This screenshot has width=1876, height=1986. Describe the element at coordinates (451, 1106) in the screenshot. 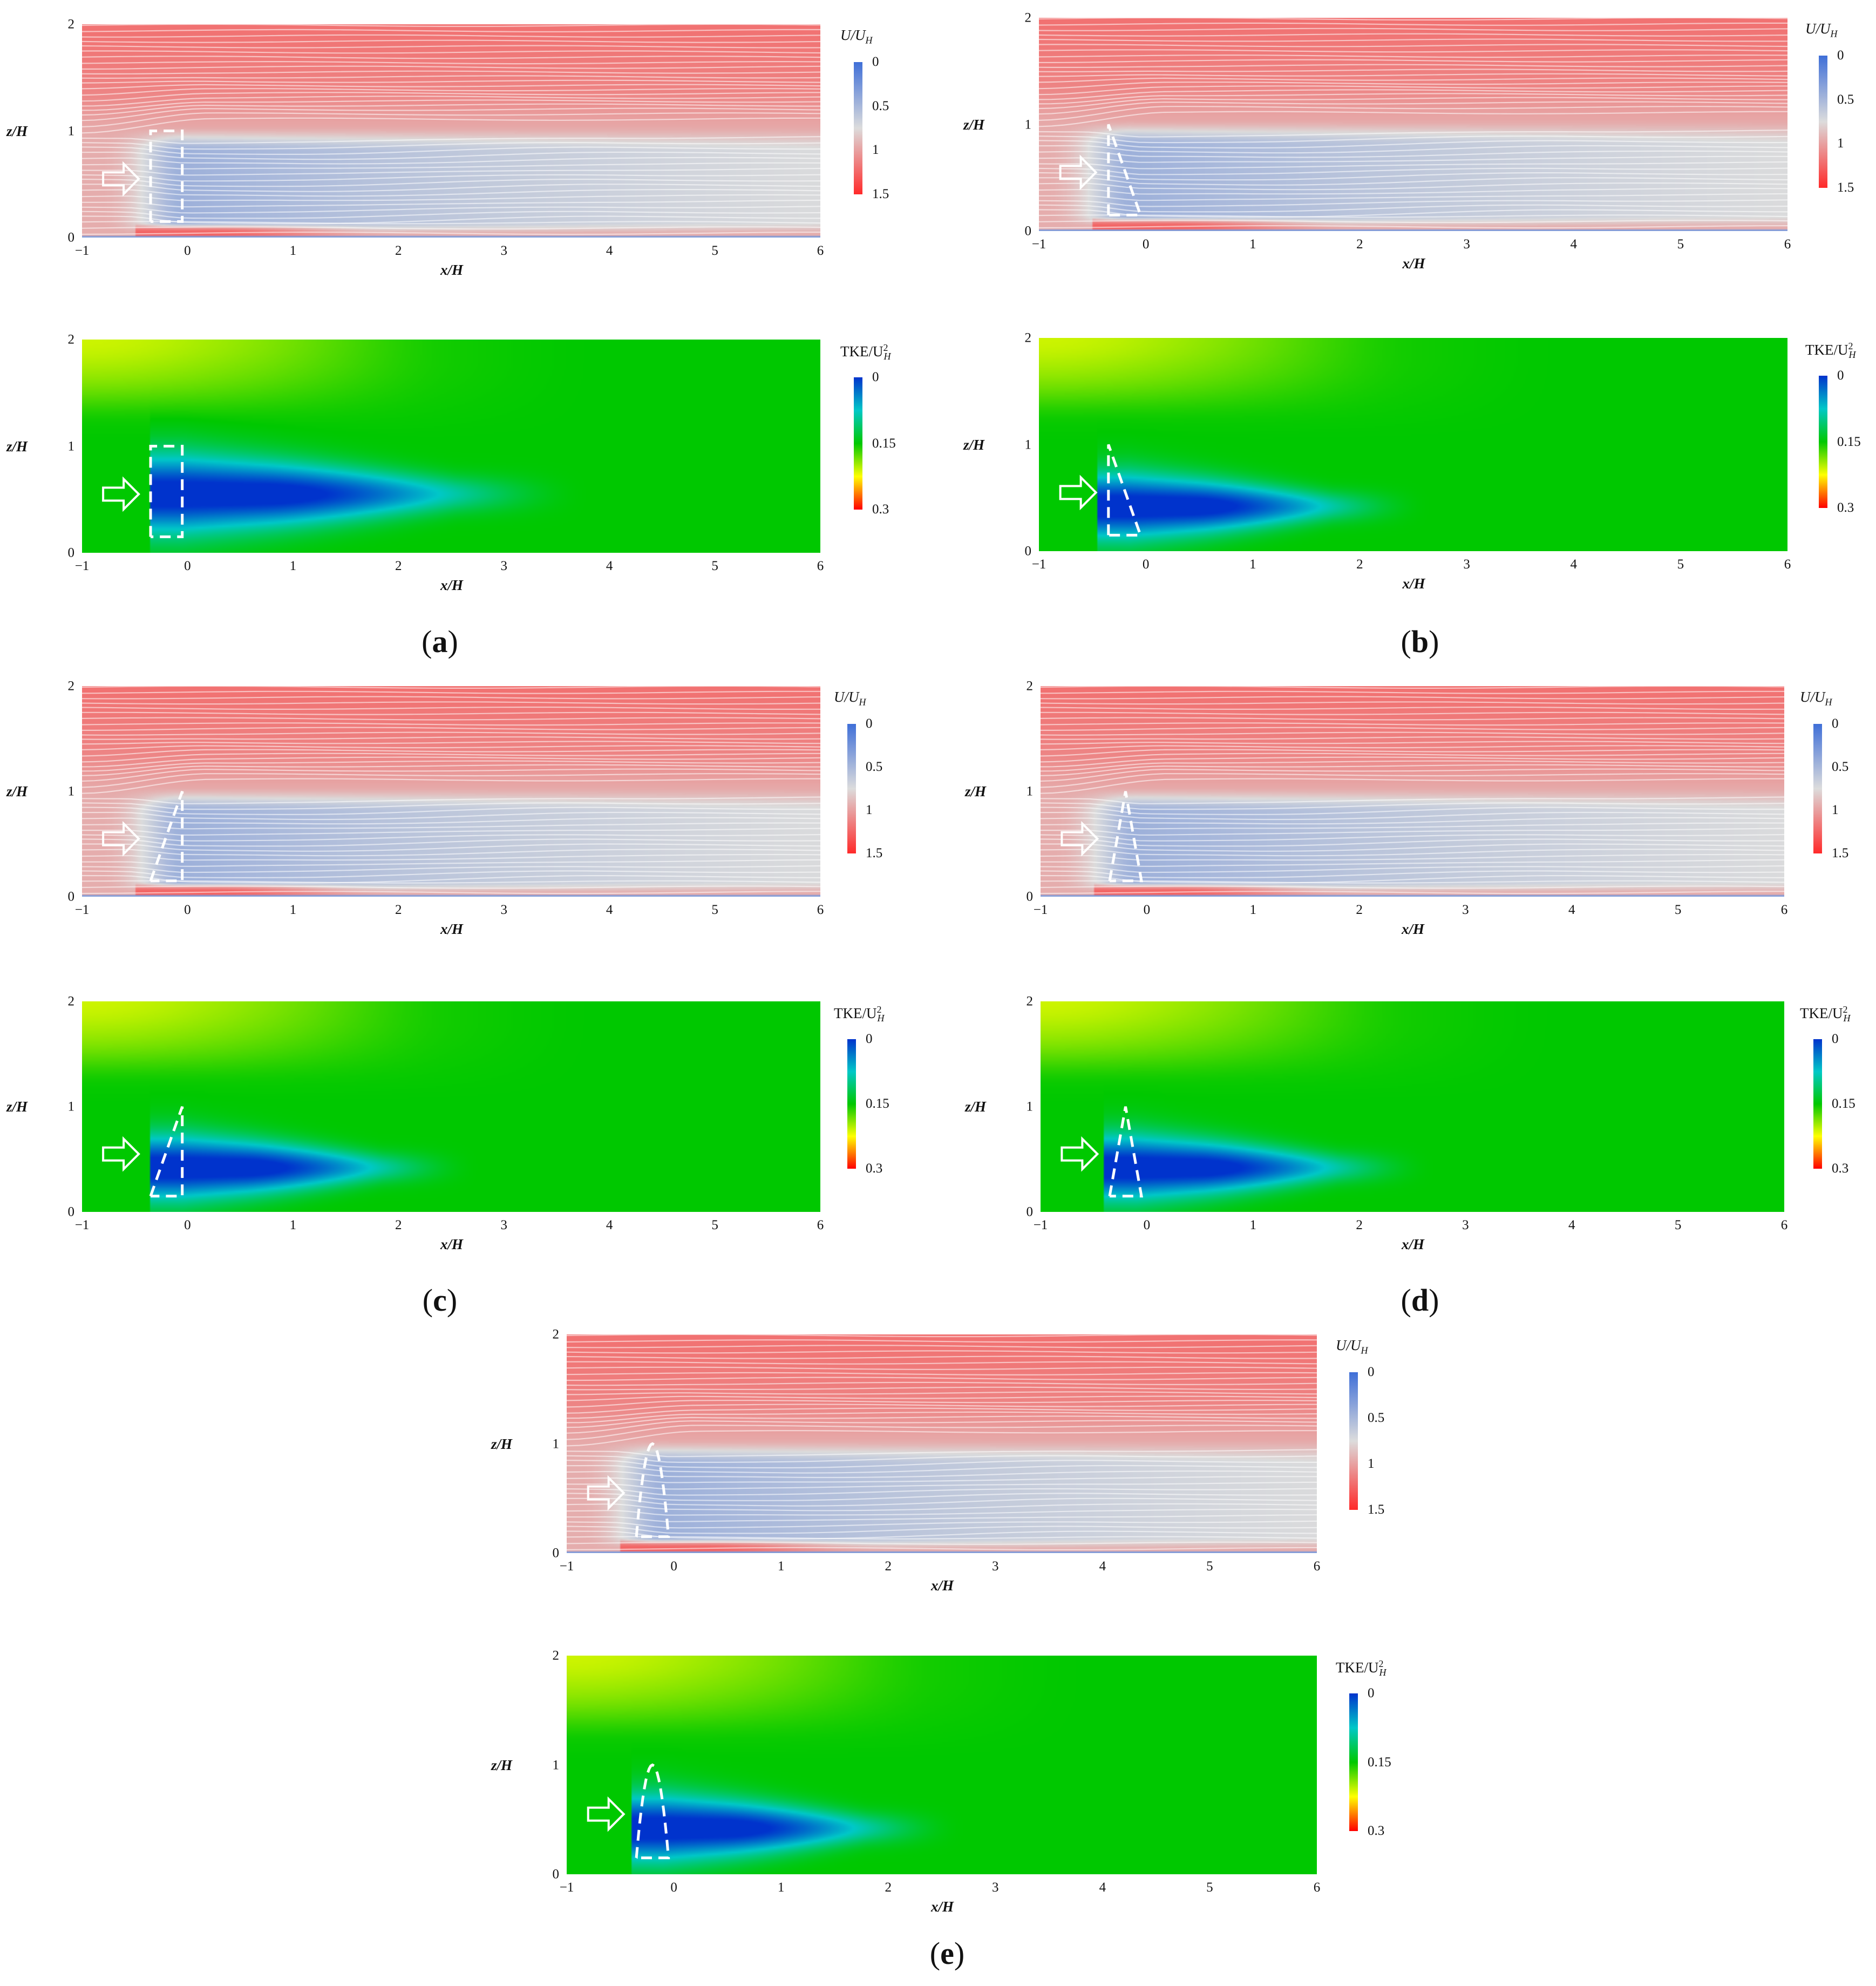

I see `tke-heatmap` at that location.